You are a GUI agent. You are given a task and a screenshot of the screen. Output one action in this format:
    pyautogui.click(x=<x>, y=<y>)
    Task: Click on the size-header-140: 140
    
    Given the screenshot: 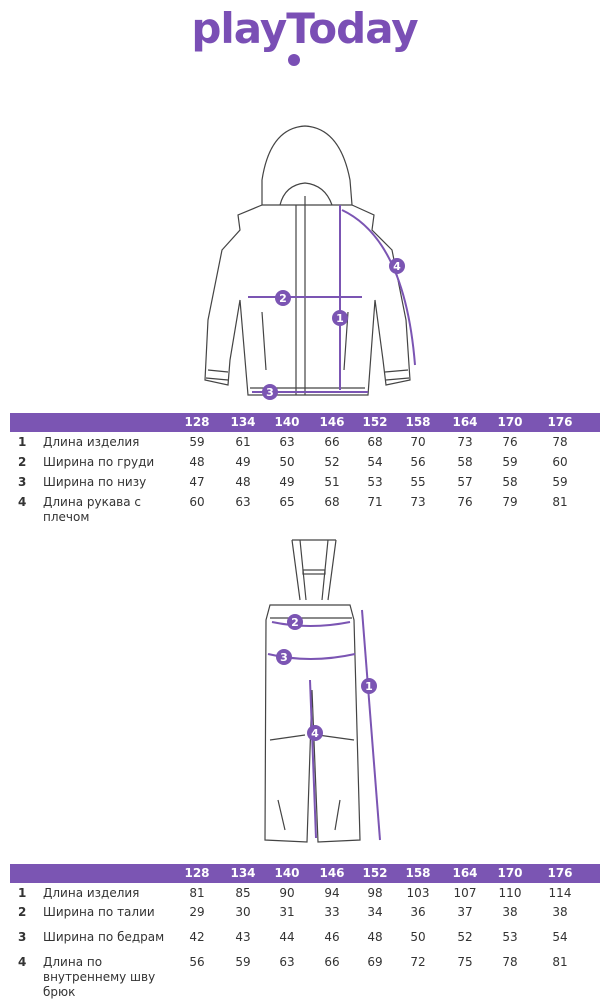 What is the action you would take?
    pyautogui.click(x=287, y=422)
    